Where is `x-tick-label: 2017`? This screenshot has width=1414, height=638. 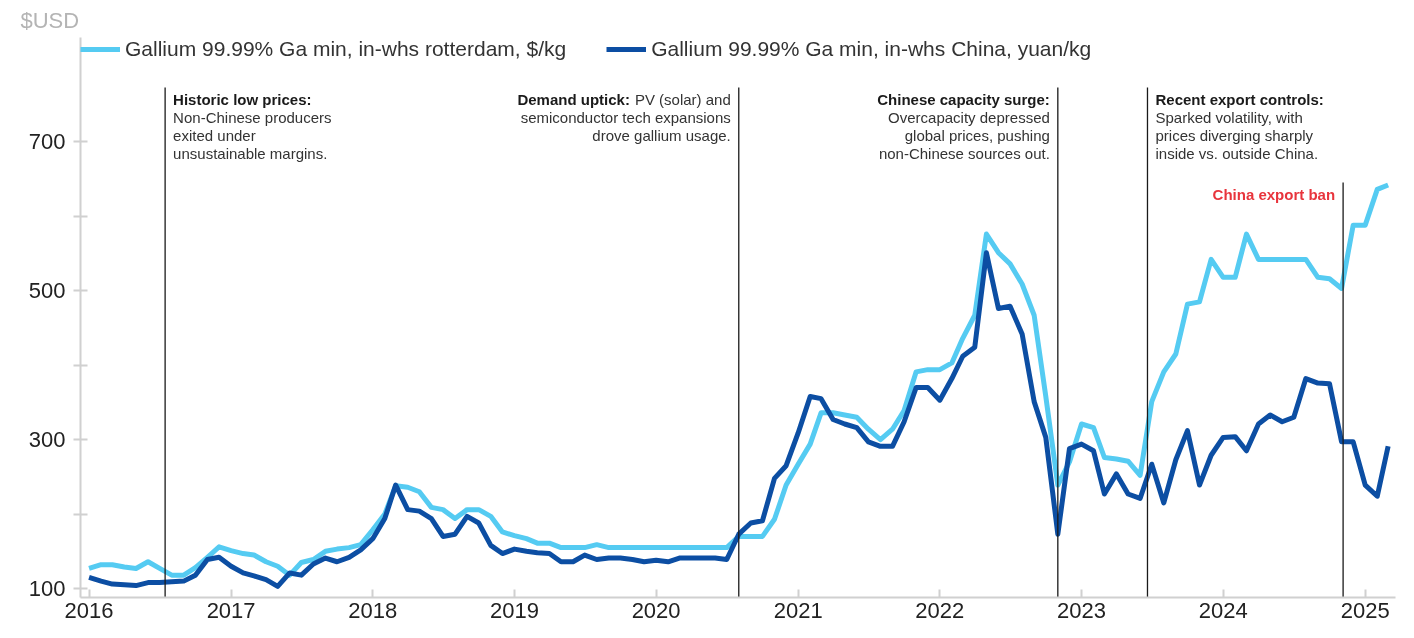
x-tick-label: 2017 is located at coordinates (231, 610).